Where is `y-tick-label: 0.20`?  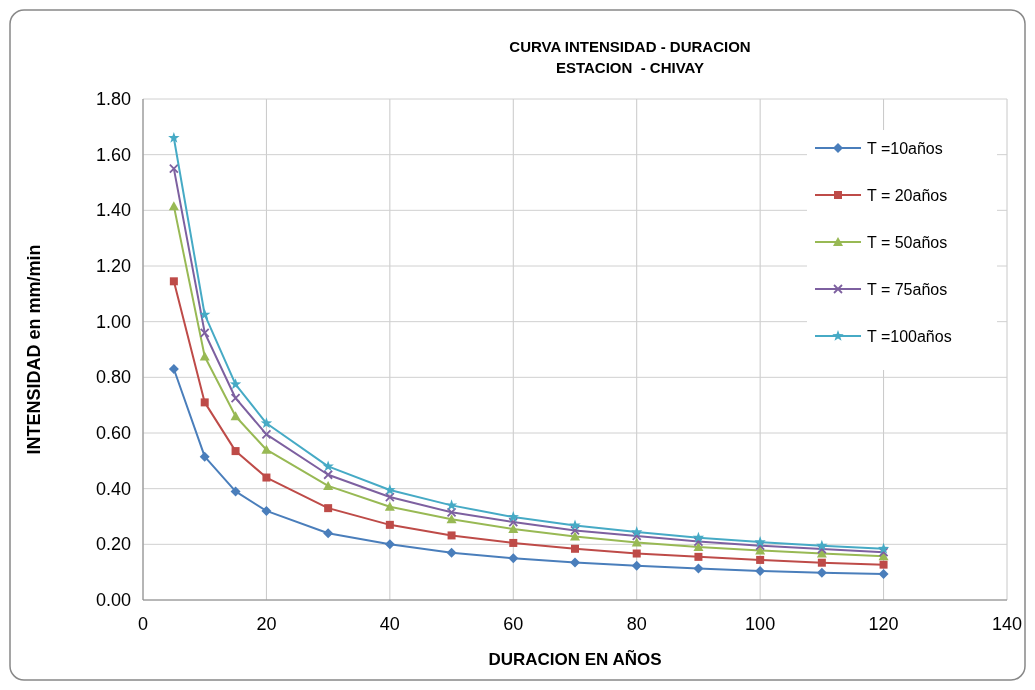
y-tick-label: 0.20 is located at coordinates (113, 544).